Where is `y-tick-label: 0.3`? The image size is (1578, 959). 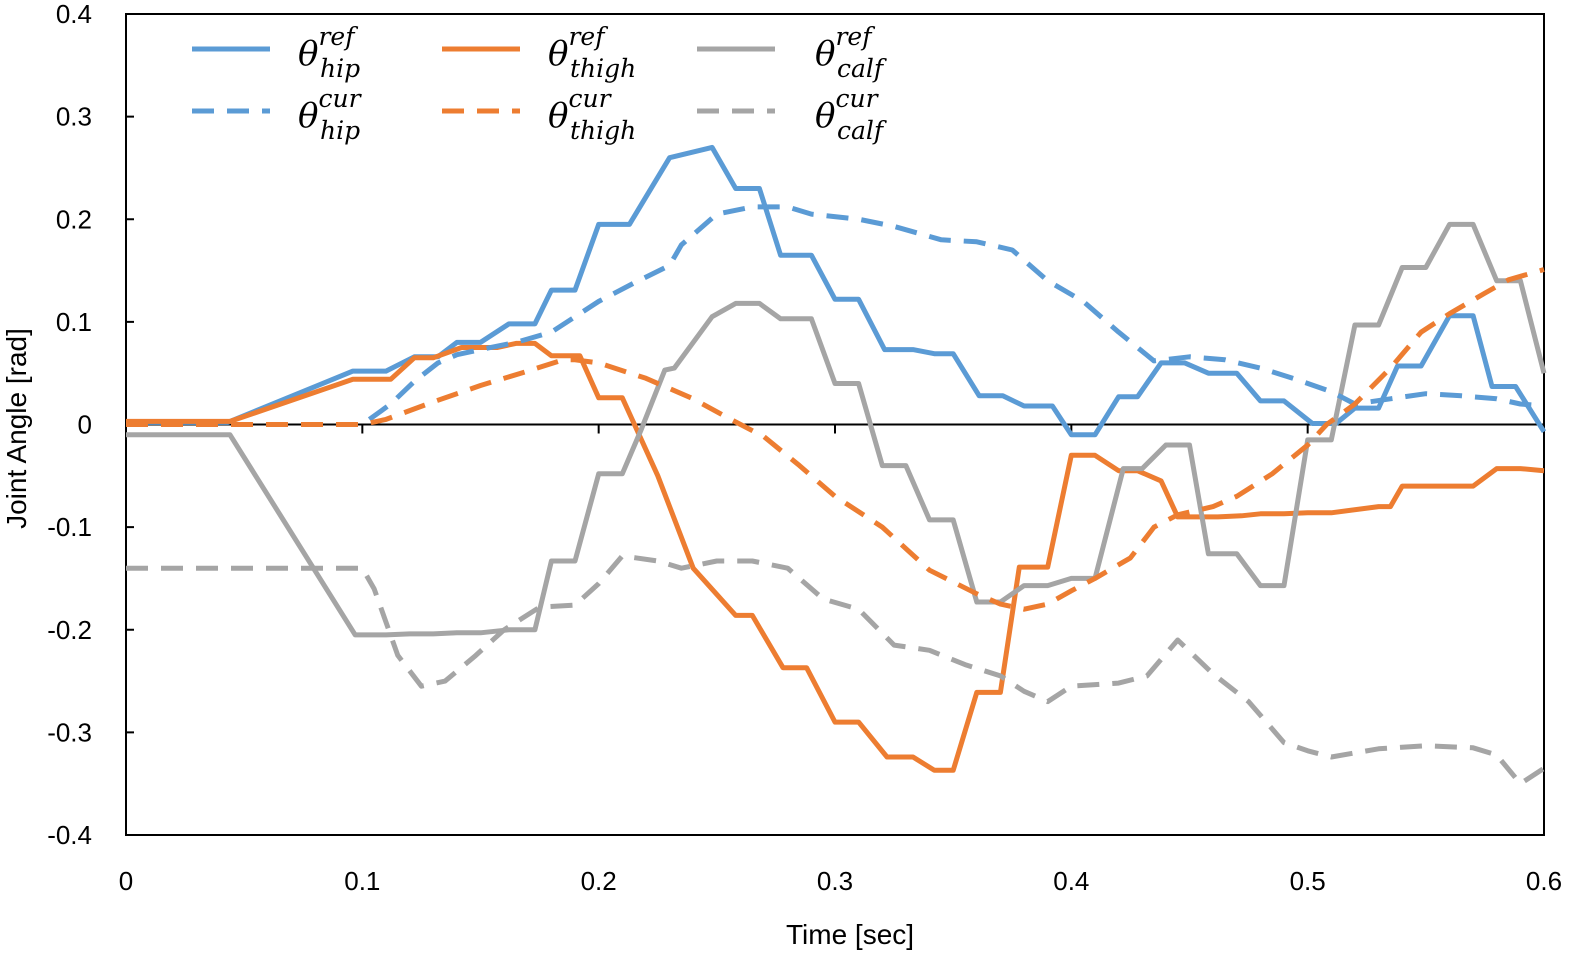 y-tick-label: 0.3 is located at coordinates (74, 117).